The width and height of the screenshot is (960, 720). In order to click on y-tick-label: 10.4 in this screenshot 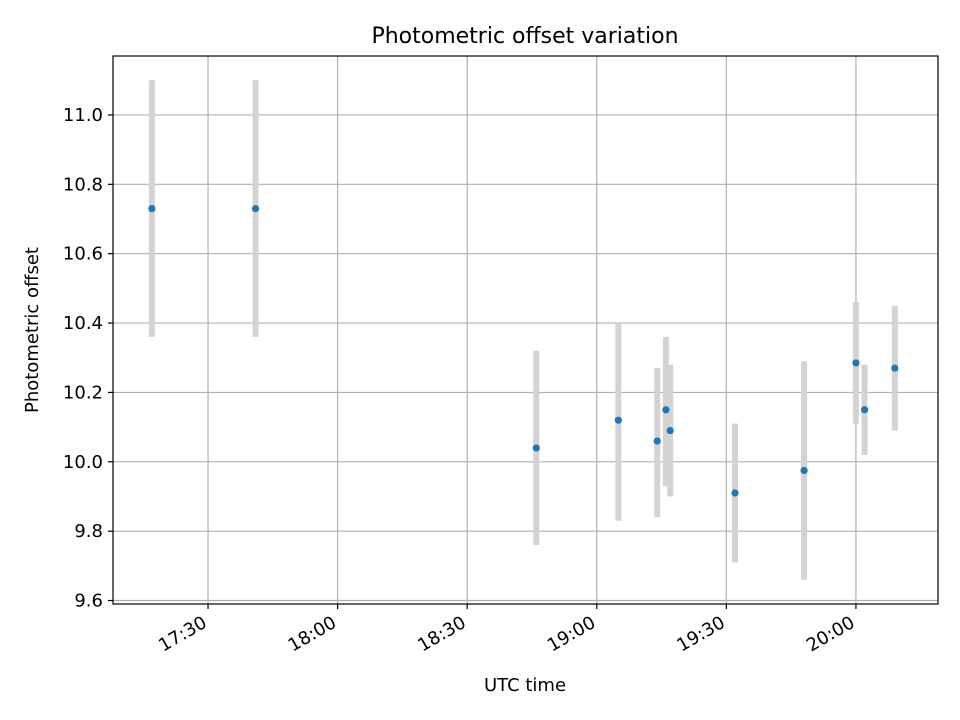, I will do `click(83, 323)`.